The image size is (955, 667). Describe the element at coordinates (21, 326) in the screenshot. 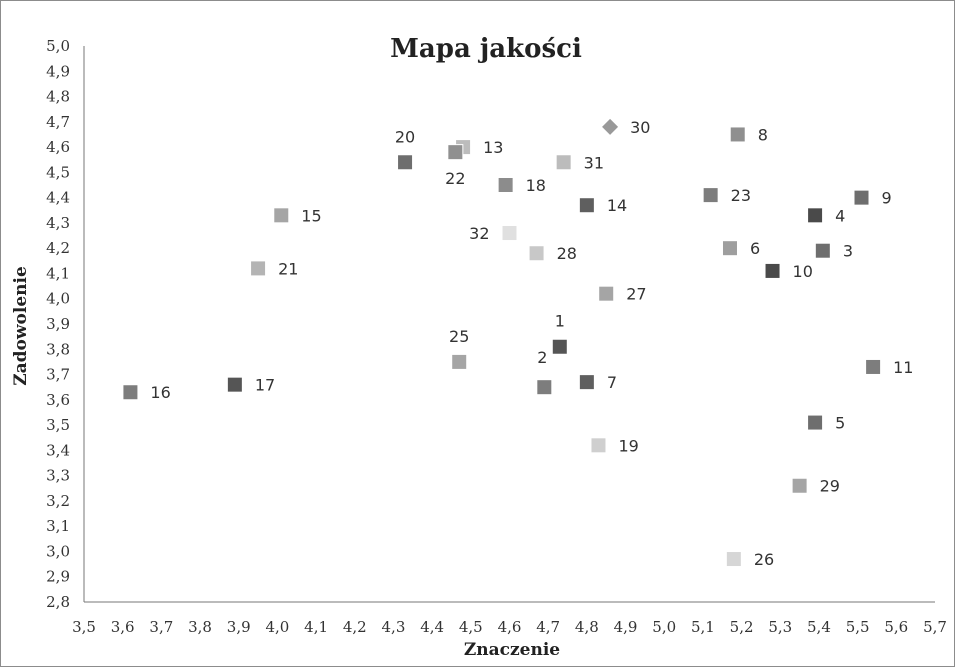

I see `y-axis-title: Zadowolenie` at that location.